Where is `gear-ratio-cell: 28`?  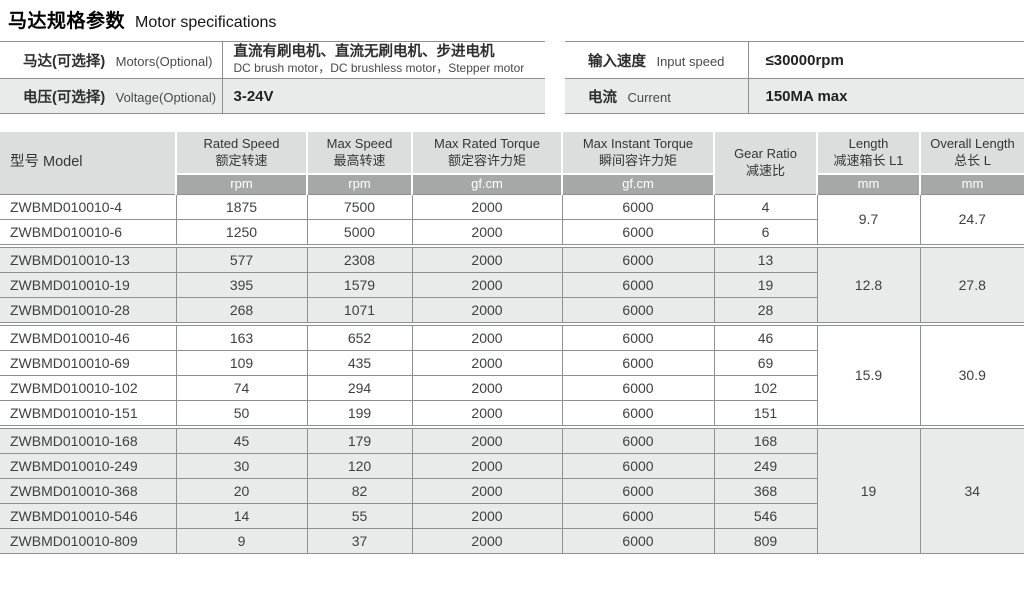 gear-ratio-cell: 28 is located at coordinates (765, 309).